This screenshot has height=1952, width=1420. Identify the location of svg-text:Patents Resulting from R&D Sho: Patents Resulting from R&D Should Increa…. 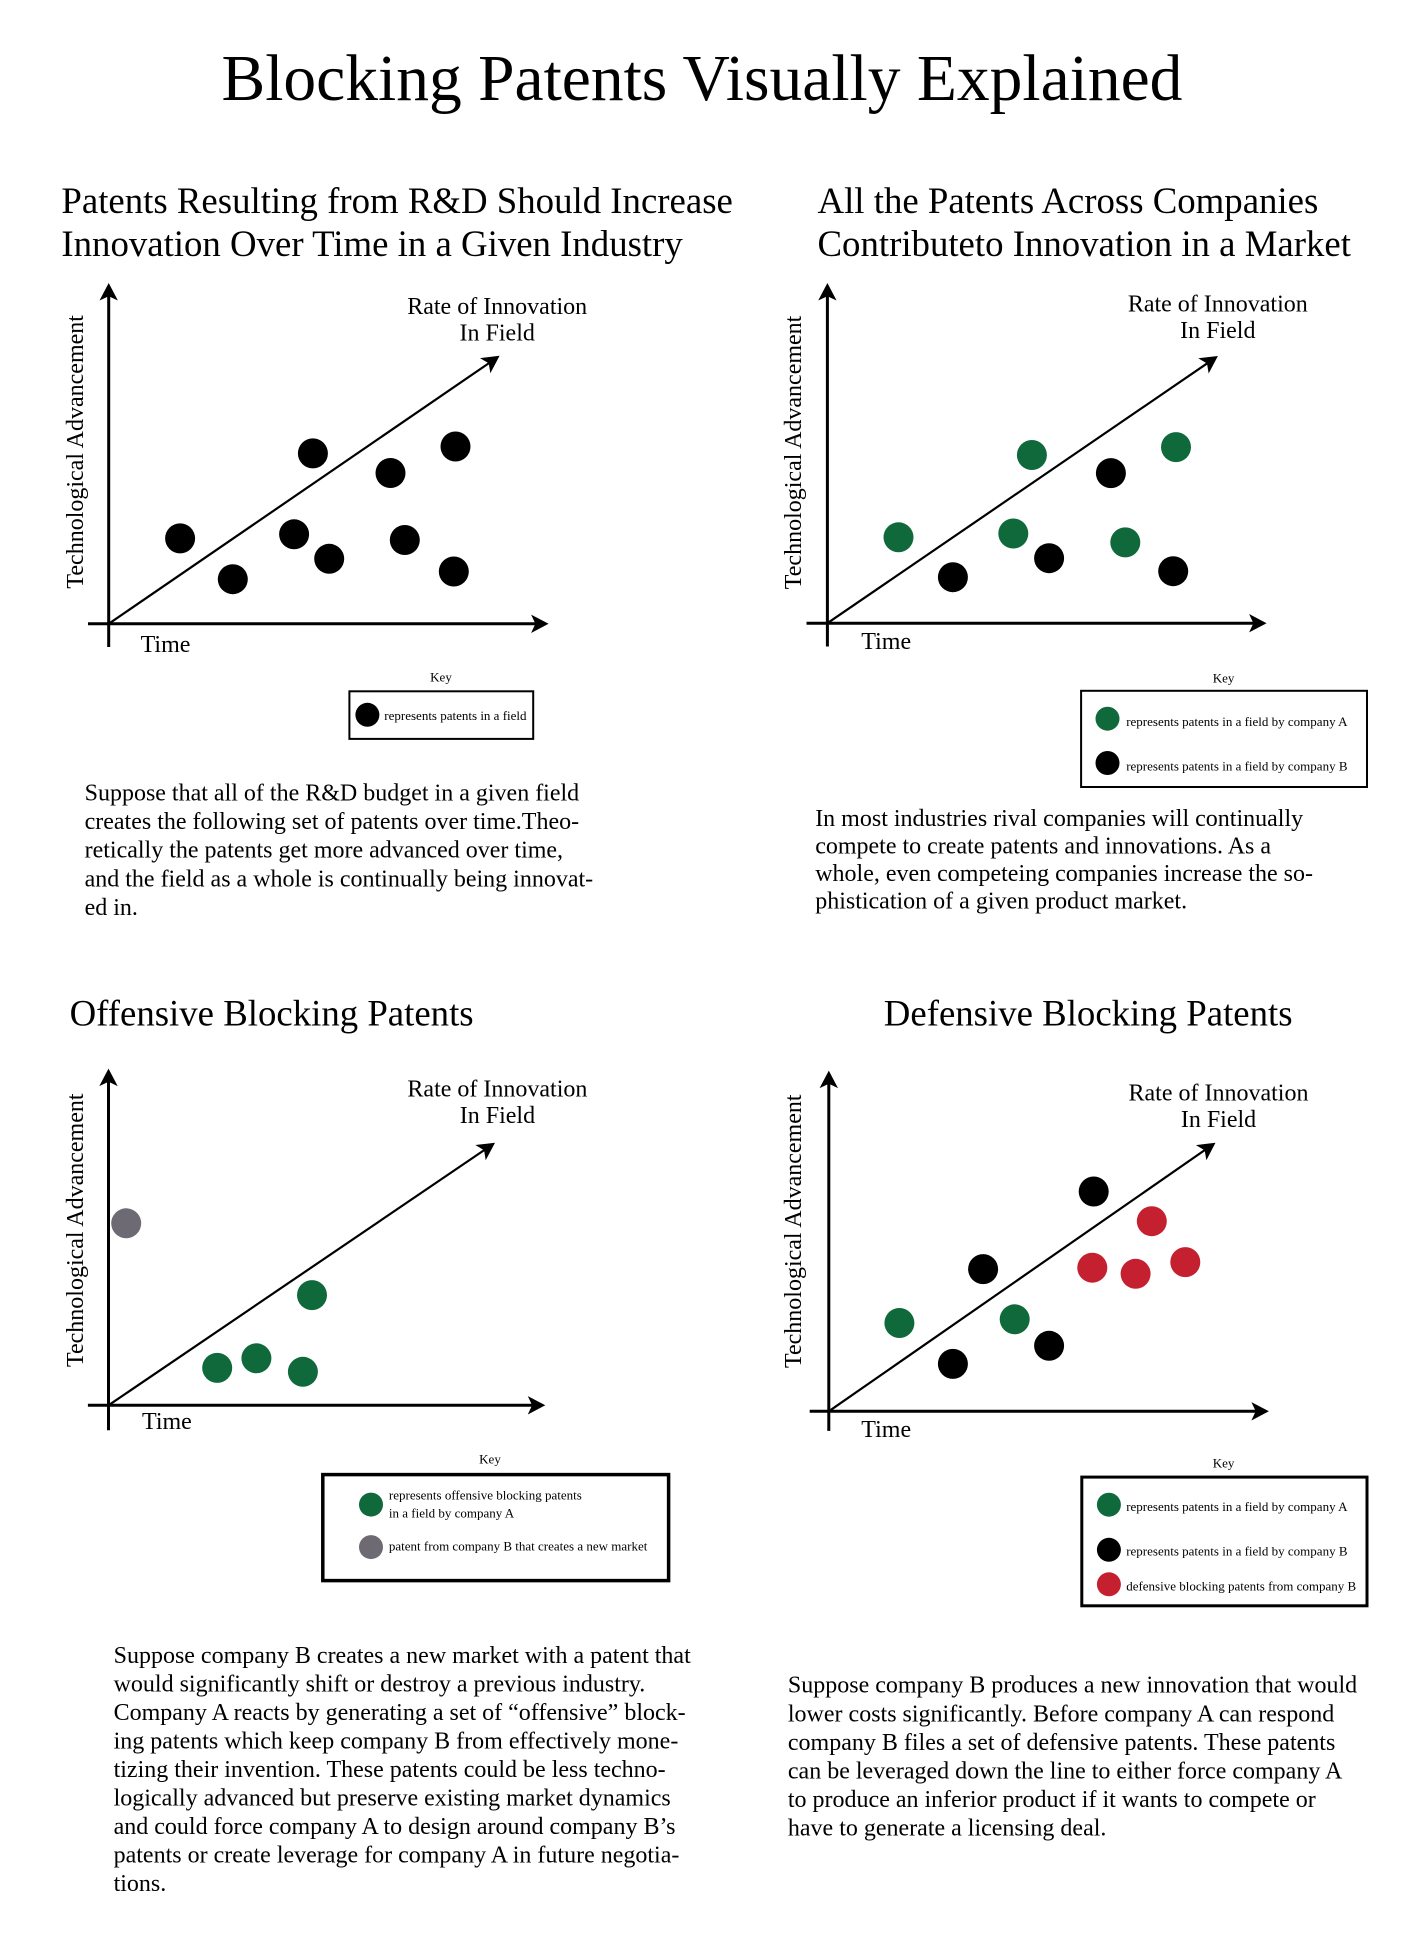
(396, 200).